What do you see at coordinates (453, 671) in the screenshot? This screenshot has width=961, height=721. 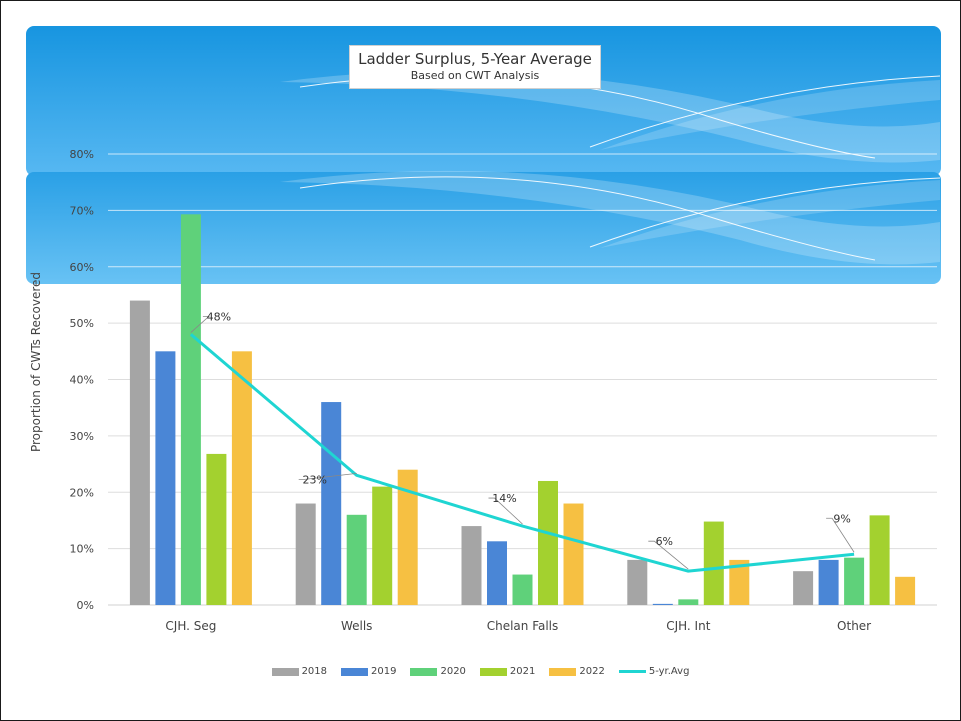 I see `legend-label: 2020` at bounding box center [453, 671].